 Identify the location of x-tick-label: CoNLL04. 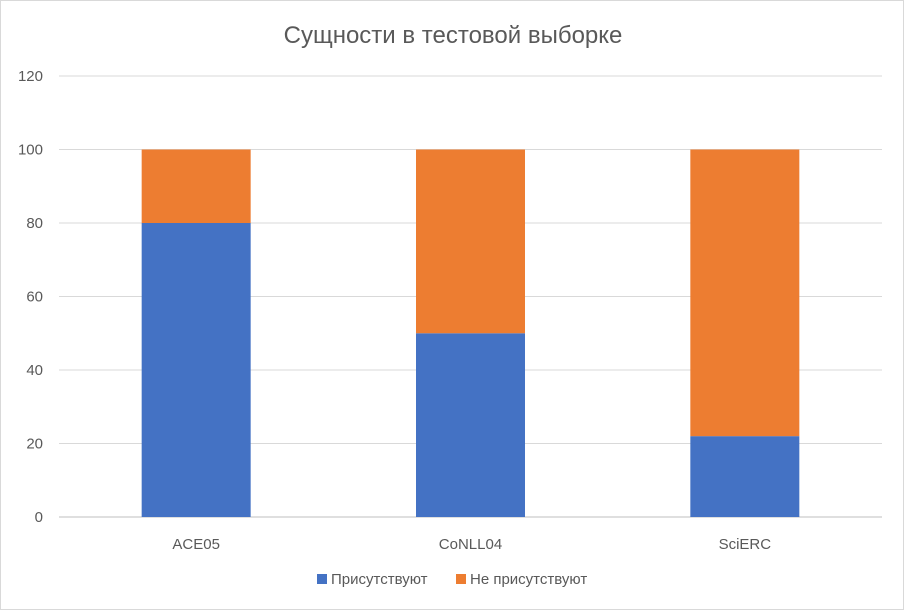
(470, 544).